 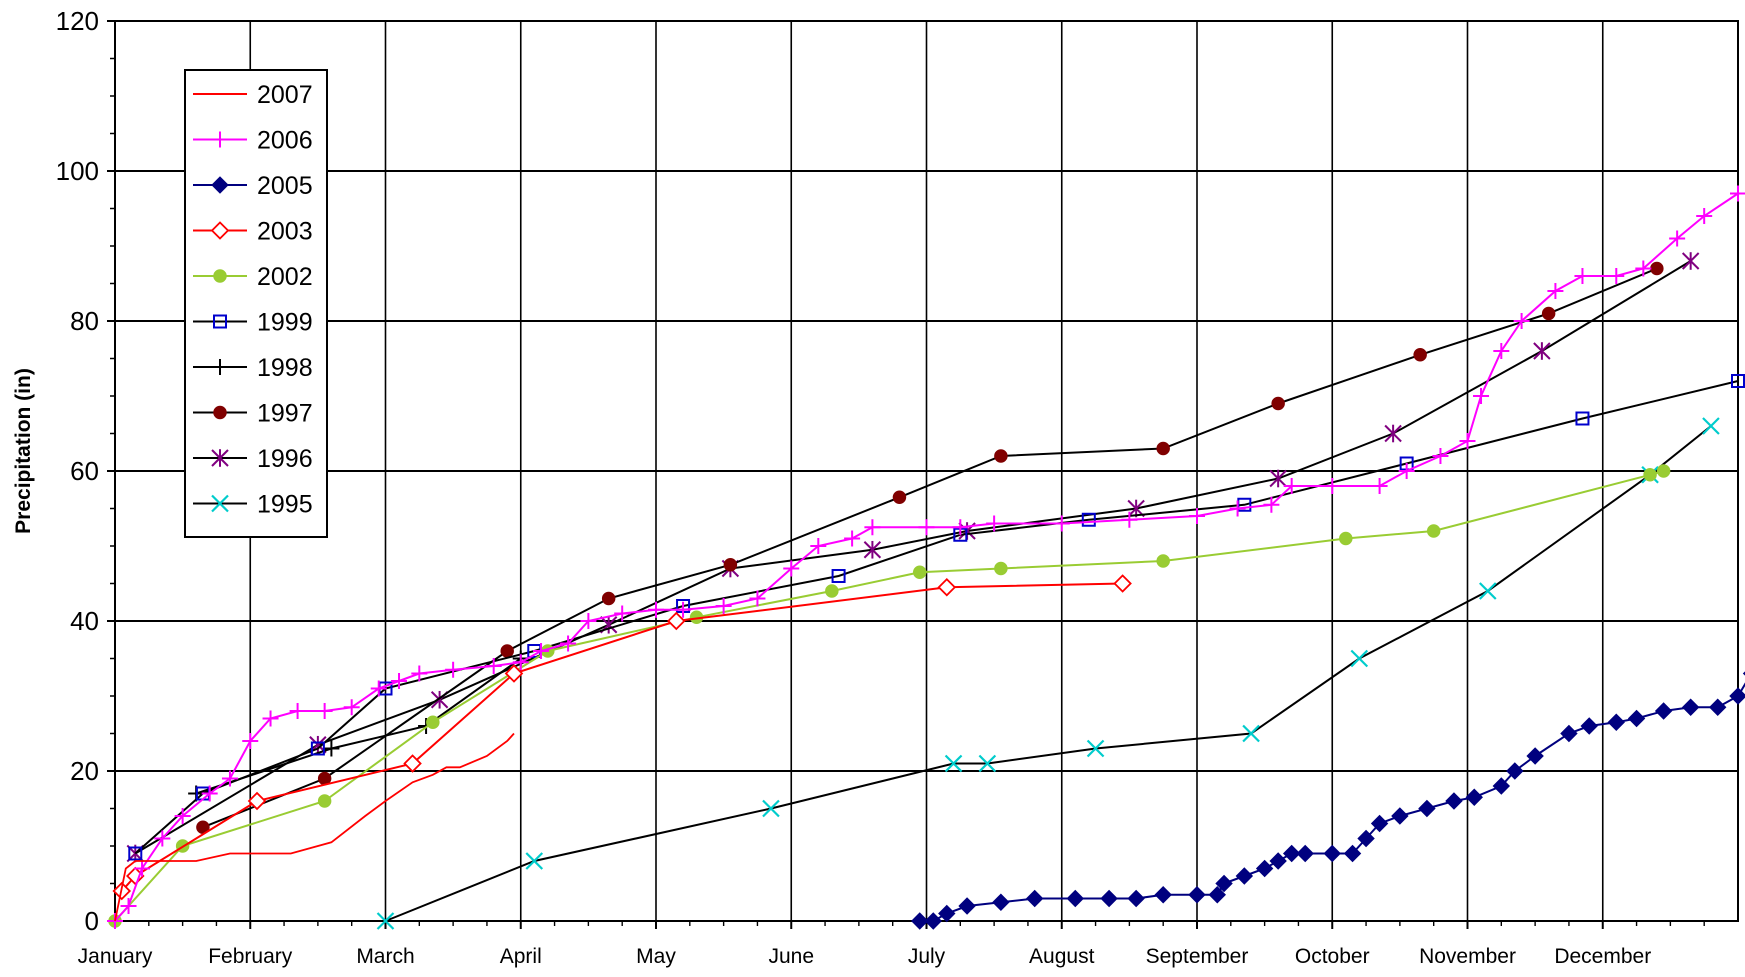 What do you see at coordinates (1328, 800) in the screenshot?
I see `series-2005` at bounding box center [1328, 800].